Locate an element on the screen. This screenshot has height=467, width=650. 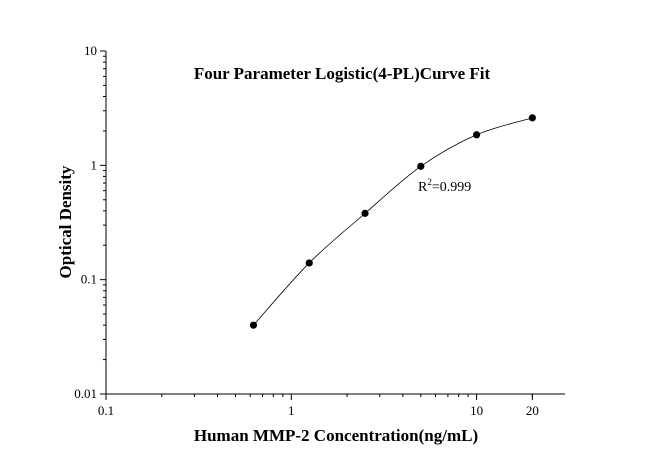
r-squared-value: =0.999 is located at coordinates (451, 187).